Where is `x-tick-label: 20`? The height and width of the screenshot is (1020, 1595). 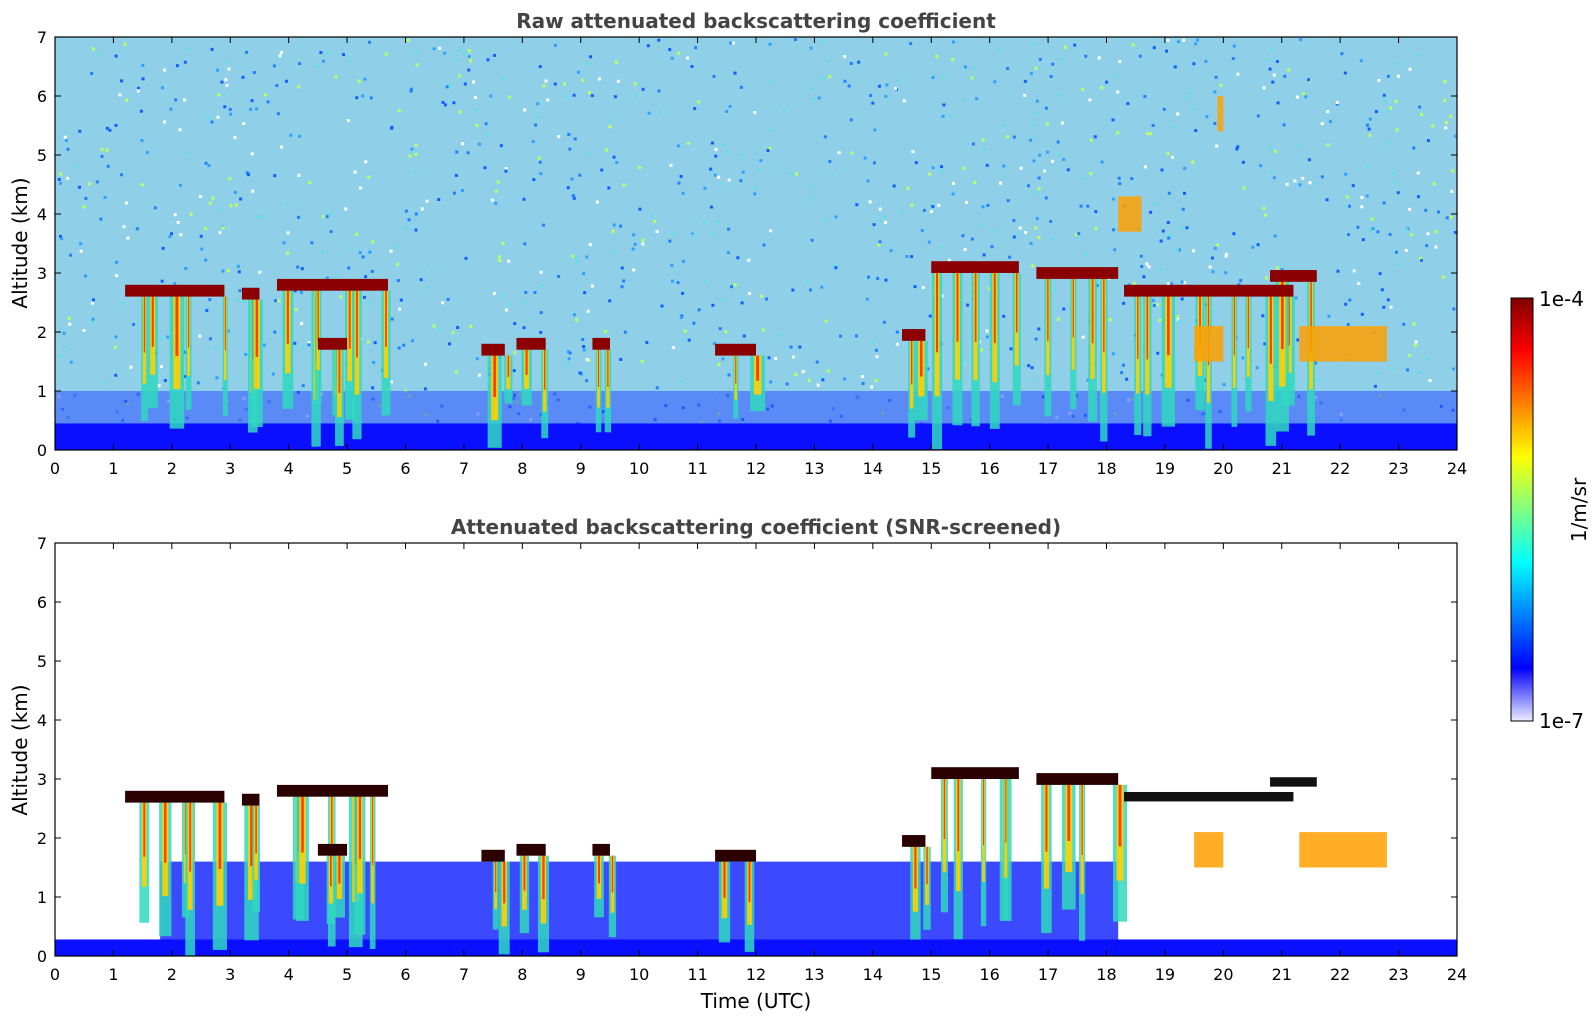
x-tick-label: 20 is located at coordinates (1223, 468).